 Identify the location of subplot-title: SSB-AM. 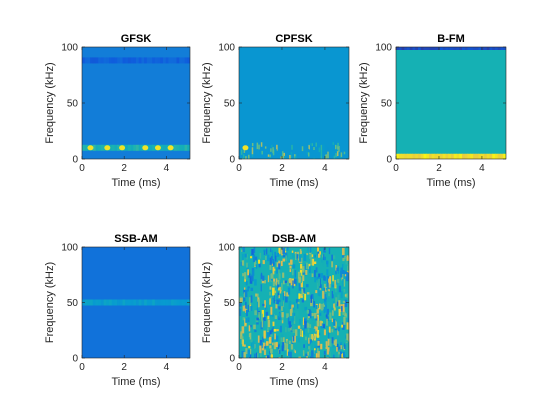
(135, 239).